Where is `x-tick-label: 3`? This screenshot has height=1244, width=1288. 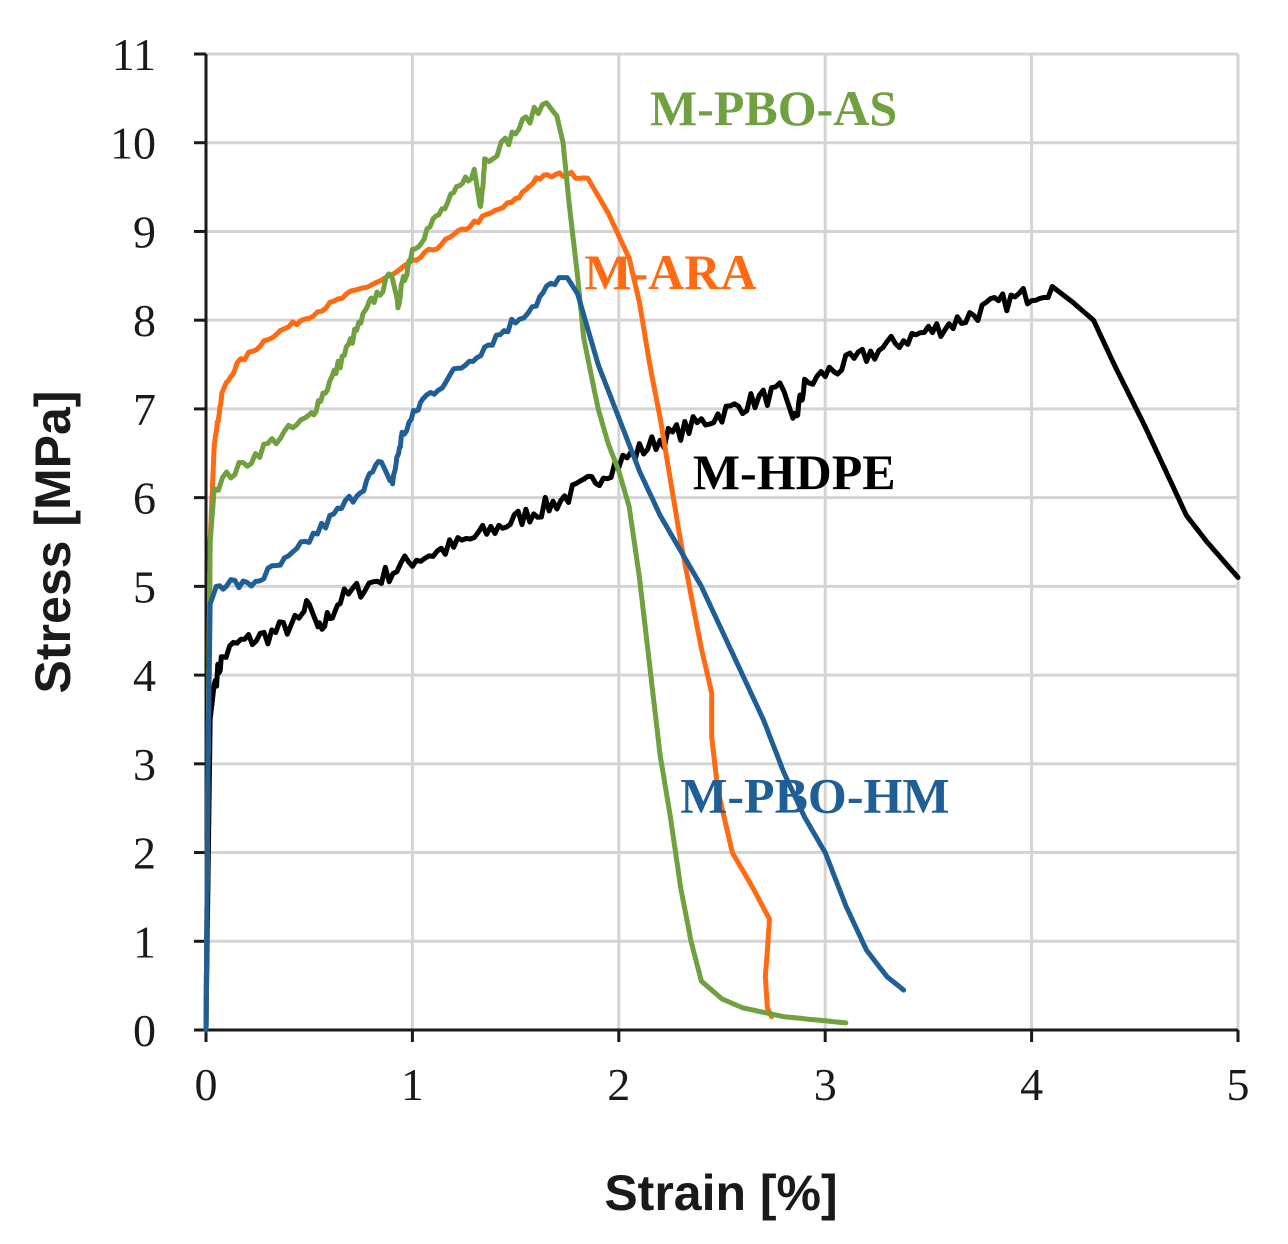
x-tick-label: 3 is located at coordinates (825, 1084).